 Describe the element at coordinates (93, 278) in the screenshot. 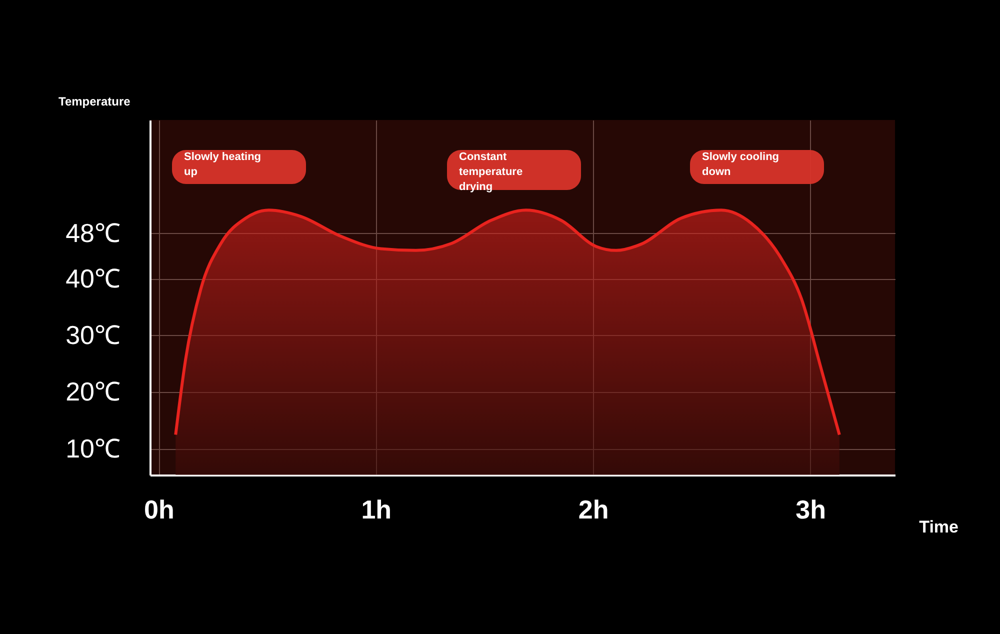

I see `y-tick-label: 40℃` at that location.